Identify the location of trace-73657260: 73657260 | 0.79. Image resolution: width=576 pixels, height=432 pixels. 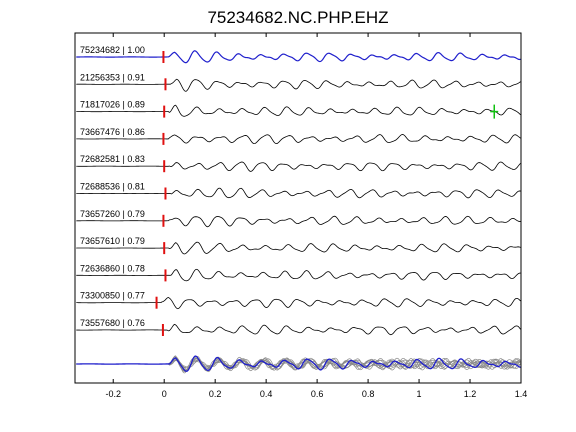
(298, 218).